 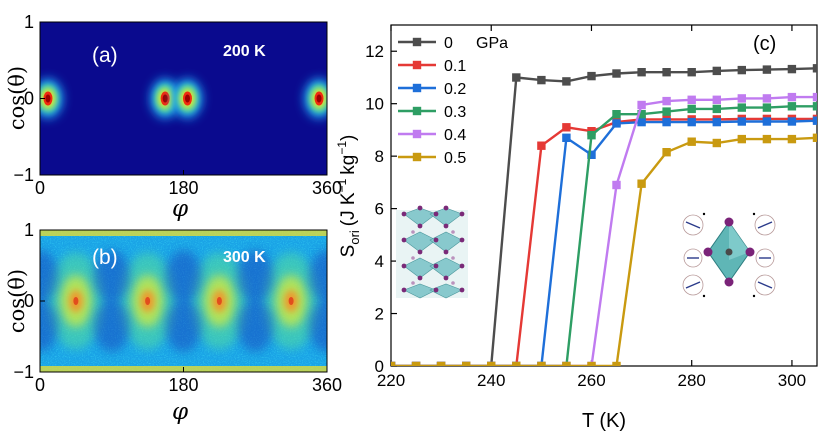 What do you see at coordinates (792, 97) in the screenshot?
I see `point-0.4-300` at bounding box center [792, 97].